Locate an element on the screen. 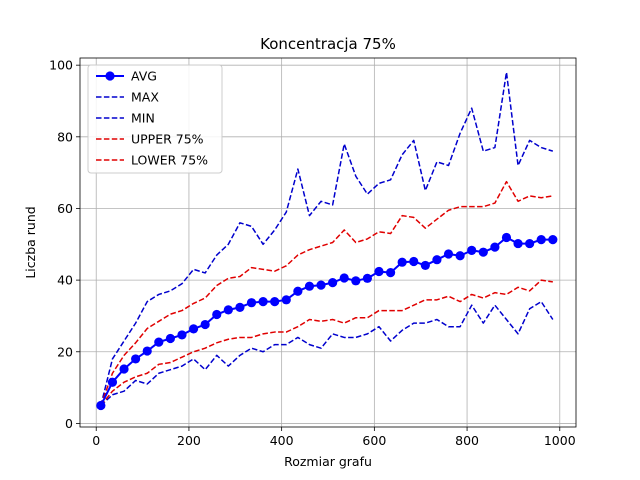 This screenshot has width=640, height=480. x-axis-label: Rozmiar grafu is located at coordinates (328, 461).